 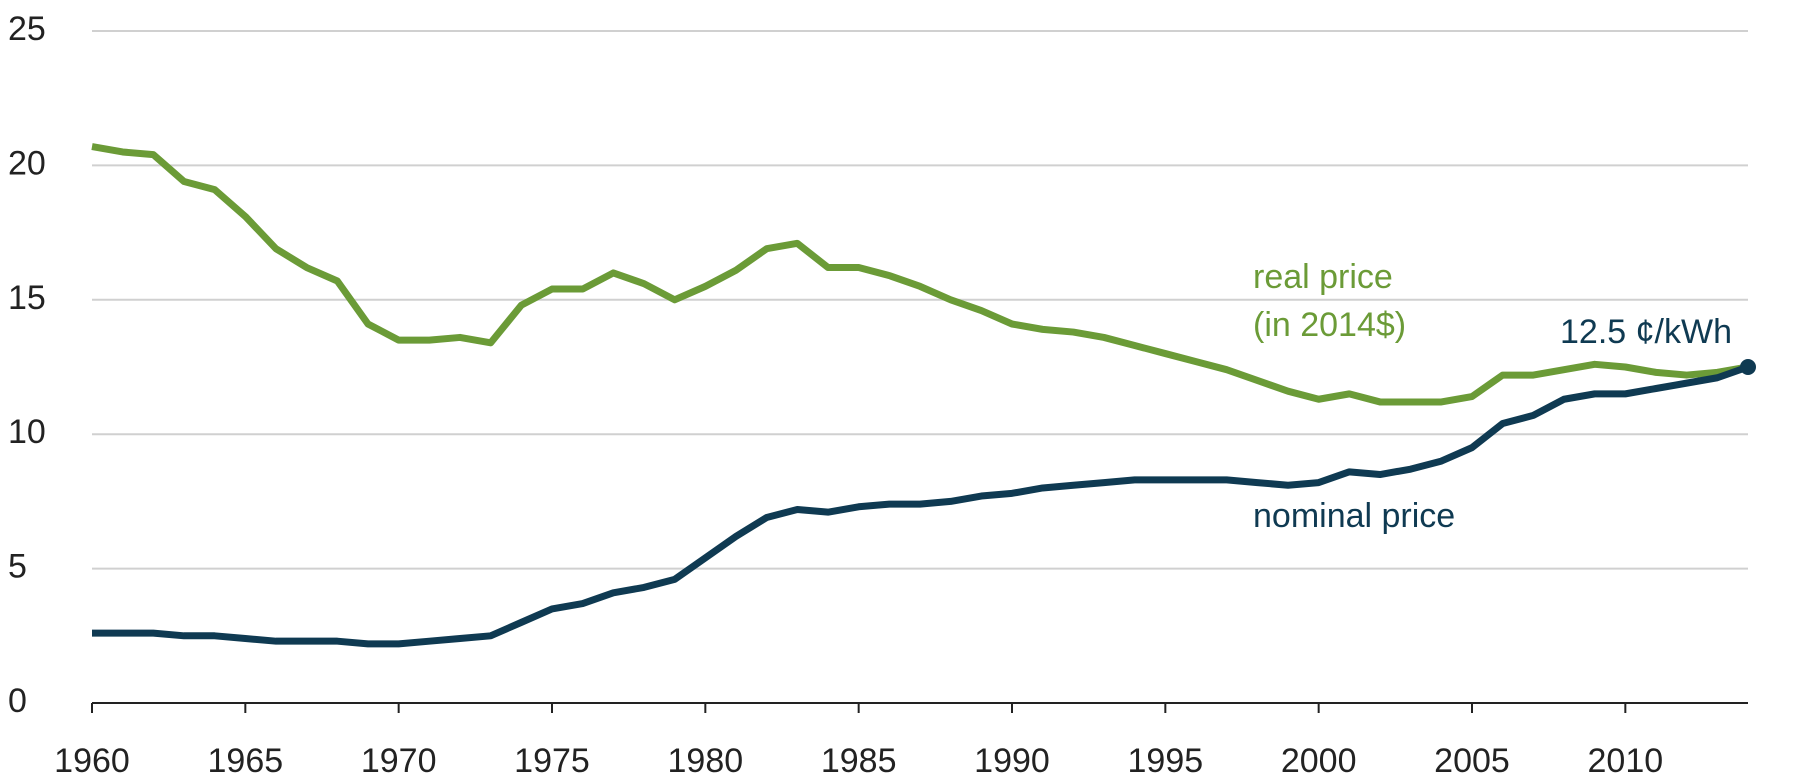 What do you see at coordinates (1323, 277) in the screenshot?
I see `annotation: real price` at bounding box center [1323, 277].